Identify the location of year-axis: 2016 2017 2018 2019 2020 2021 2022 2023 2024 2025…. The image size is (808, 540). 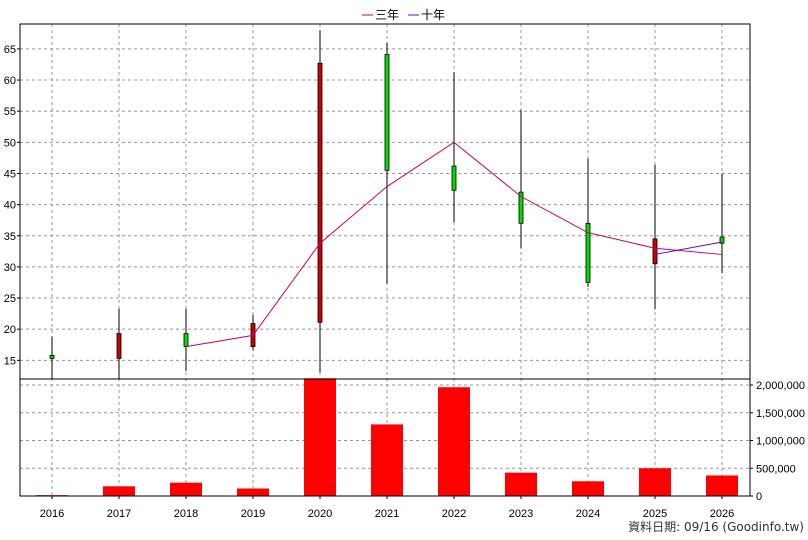
(387, 508).